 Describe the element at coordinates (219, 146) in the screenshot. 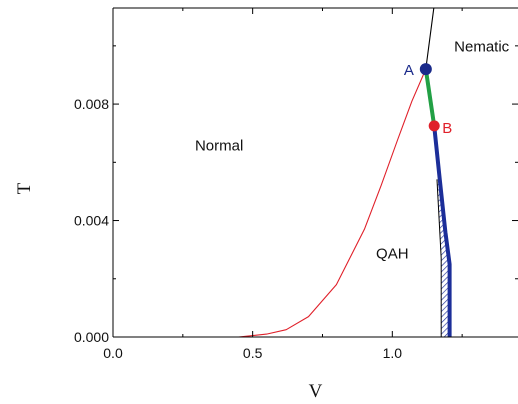

I see `region-label-normal: Normal` at that location.